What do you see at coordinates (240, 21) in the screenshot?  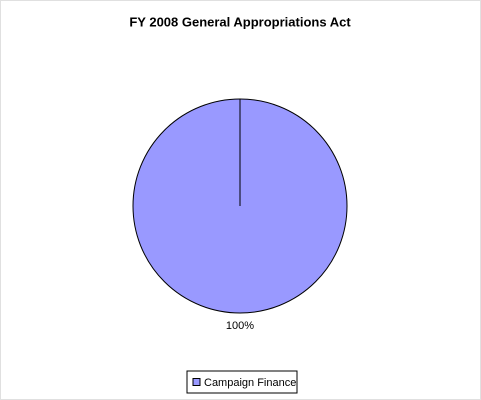 I see `chart-title: FY 2008 General Appropriations Act` at bounding box center [240, 21].